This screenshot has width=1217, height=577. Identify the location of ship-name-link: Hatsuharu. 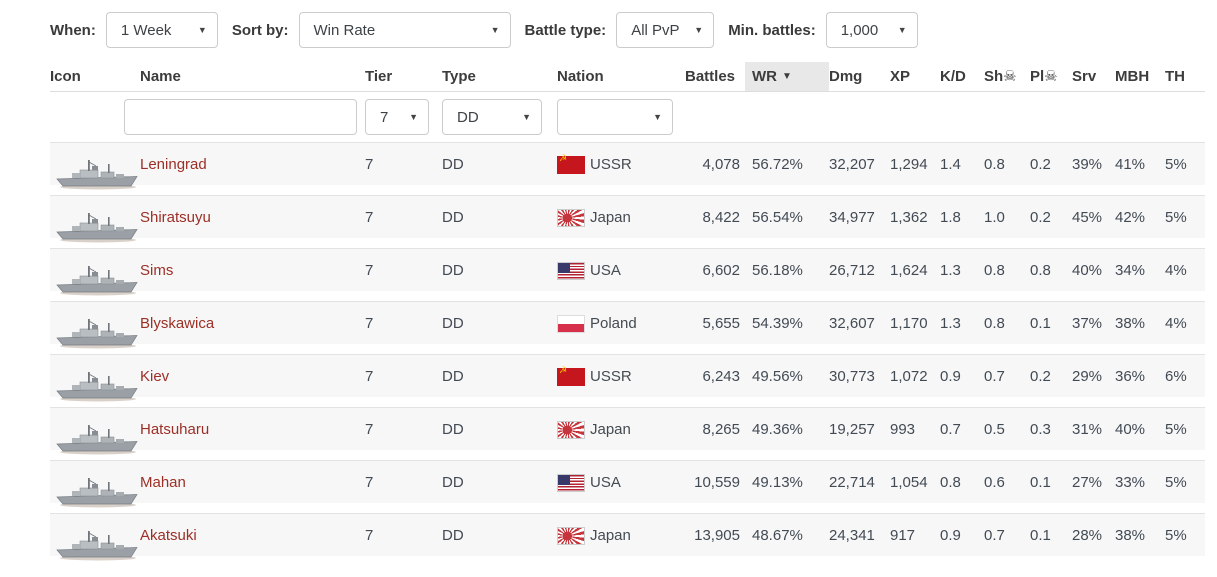
(175, 429).